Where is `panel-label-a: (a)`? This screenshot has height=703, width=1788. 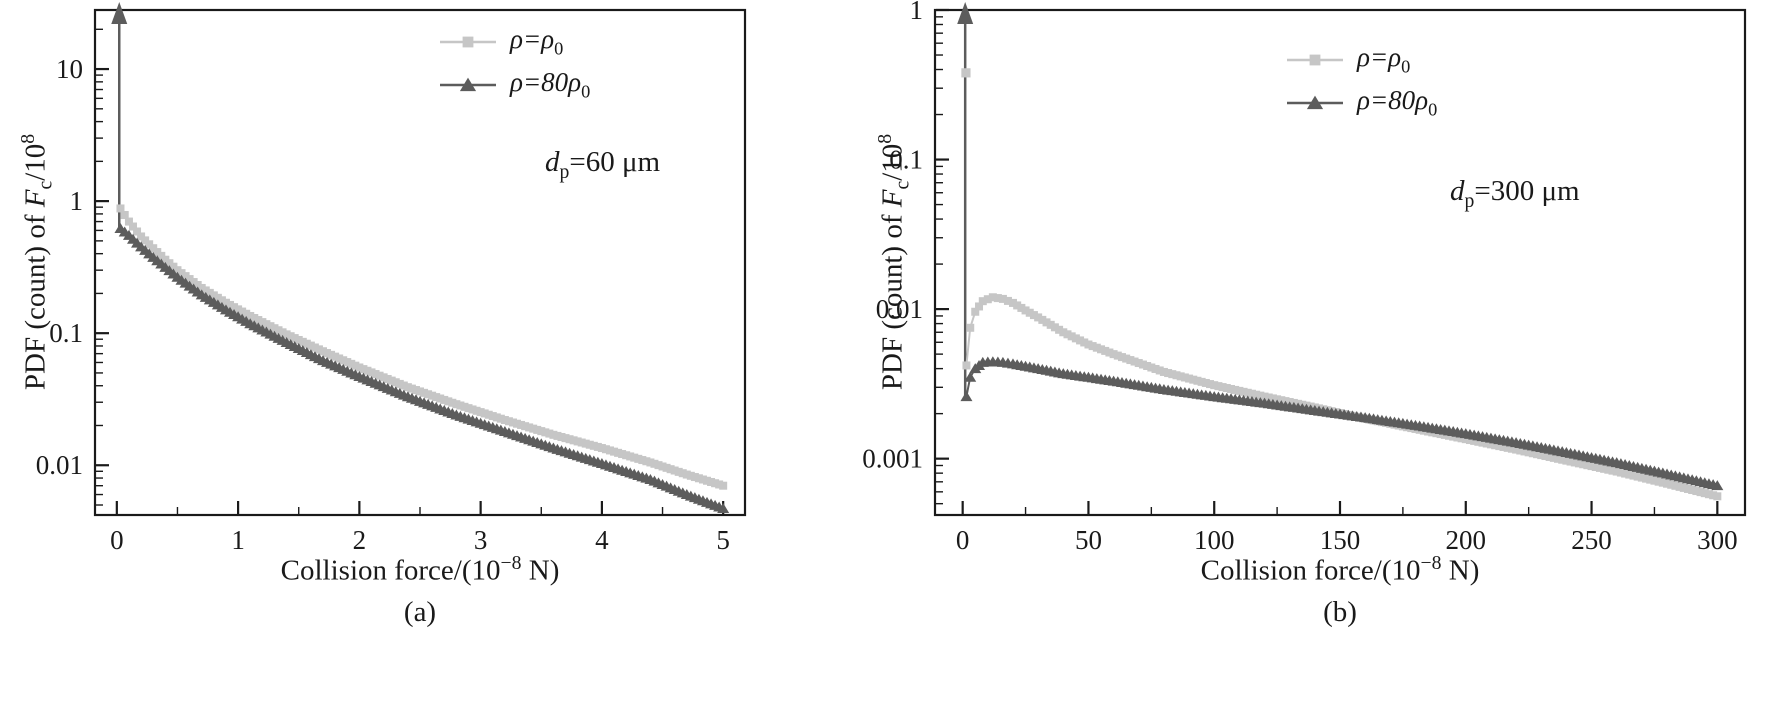 panel-label-a: (a) is located at coordinates (420, 612).